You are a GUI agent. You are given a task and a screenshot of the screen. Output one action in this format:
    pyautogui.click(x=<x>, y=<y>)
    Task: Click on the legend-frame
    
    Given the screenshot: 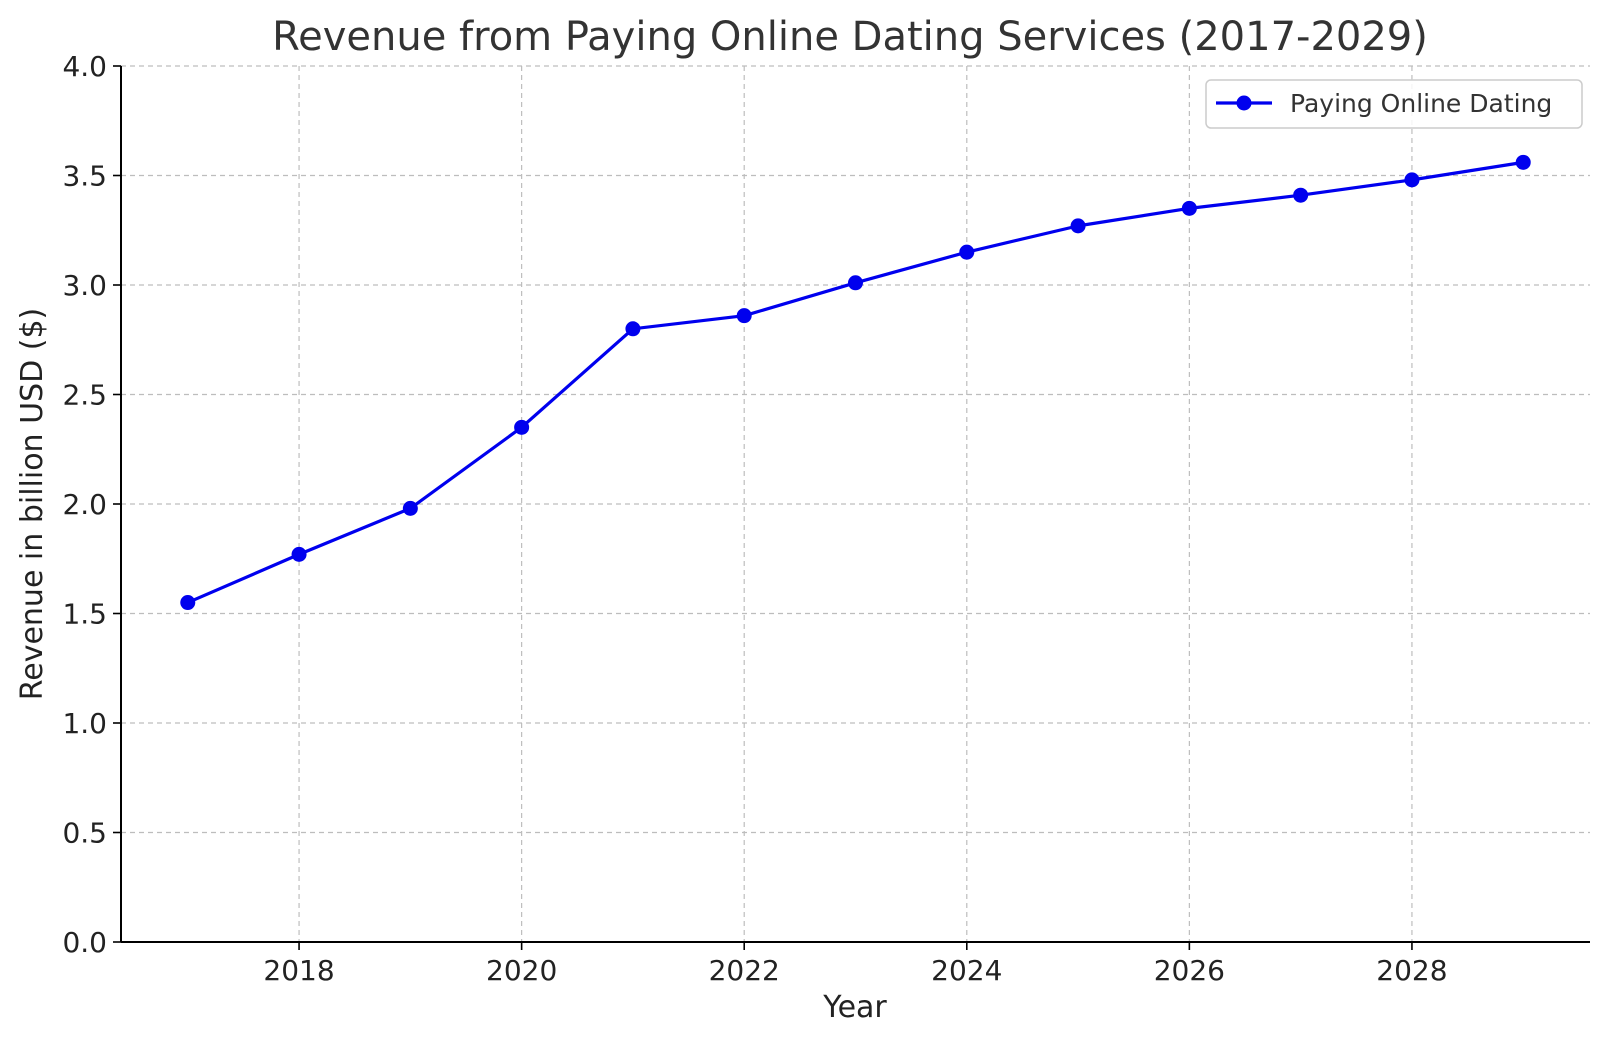 What is the action you would take?
    pyautogui.click(x=1394, y=104)
    